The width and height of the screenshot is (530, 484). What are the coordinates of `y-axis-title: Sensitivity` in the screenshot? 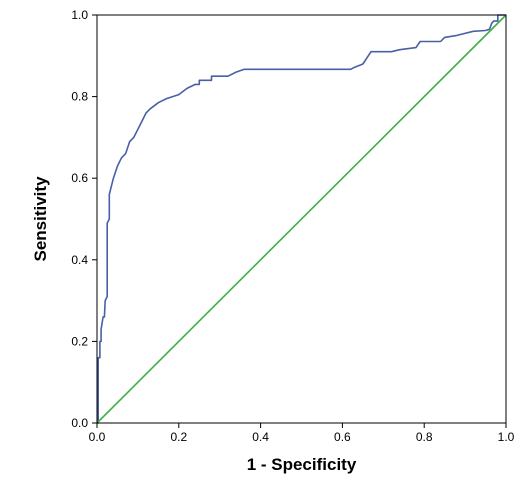 It's located at (40, 219).